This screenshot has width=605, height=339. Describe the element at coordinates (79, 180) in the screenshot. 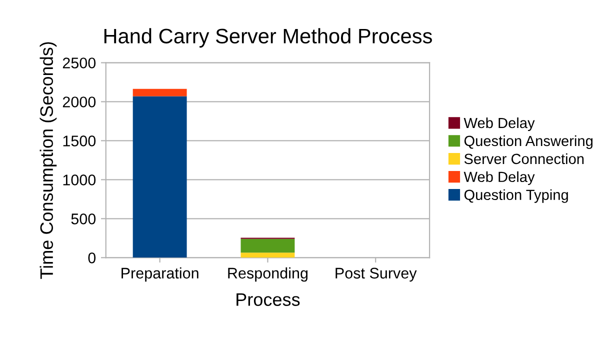

I see `y-tick-label: 1000` at that location.